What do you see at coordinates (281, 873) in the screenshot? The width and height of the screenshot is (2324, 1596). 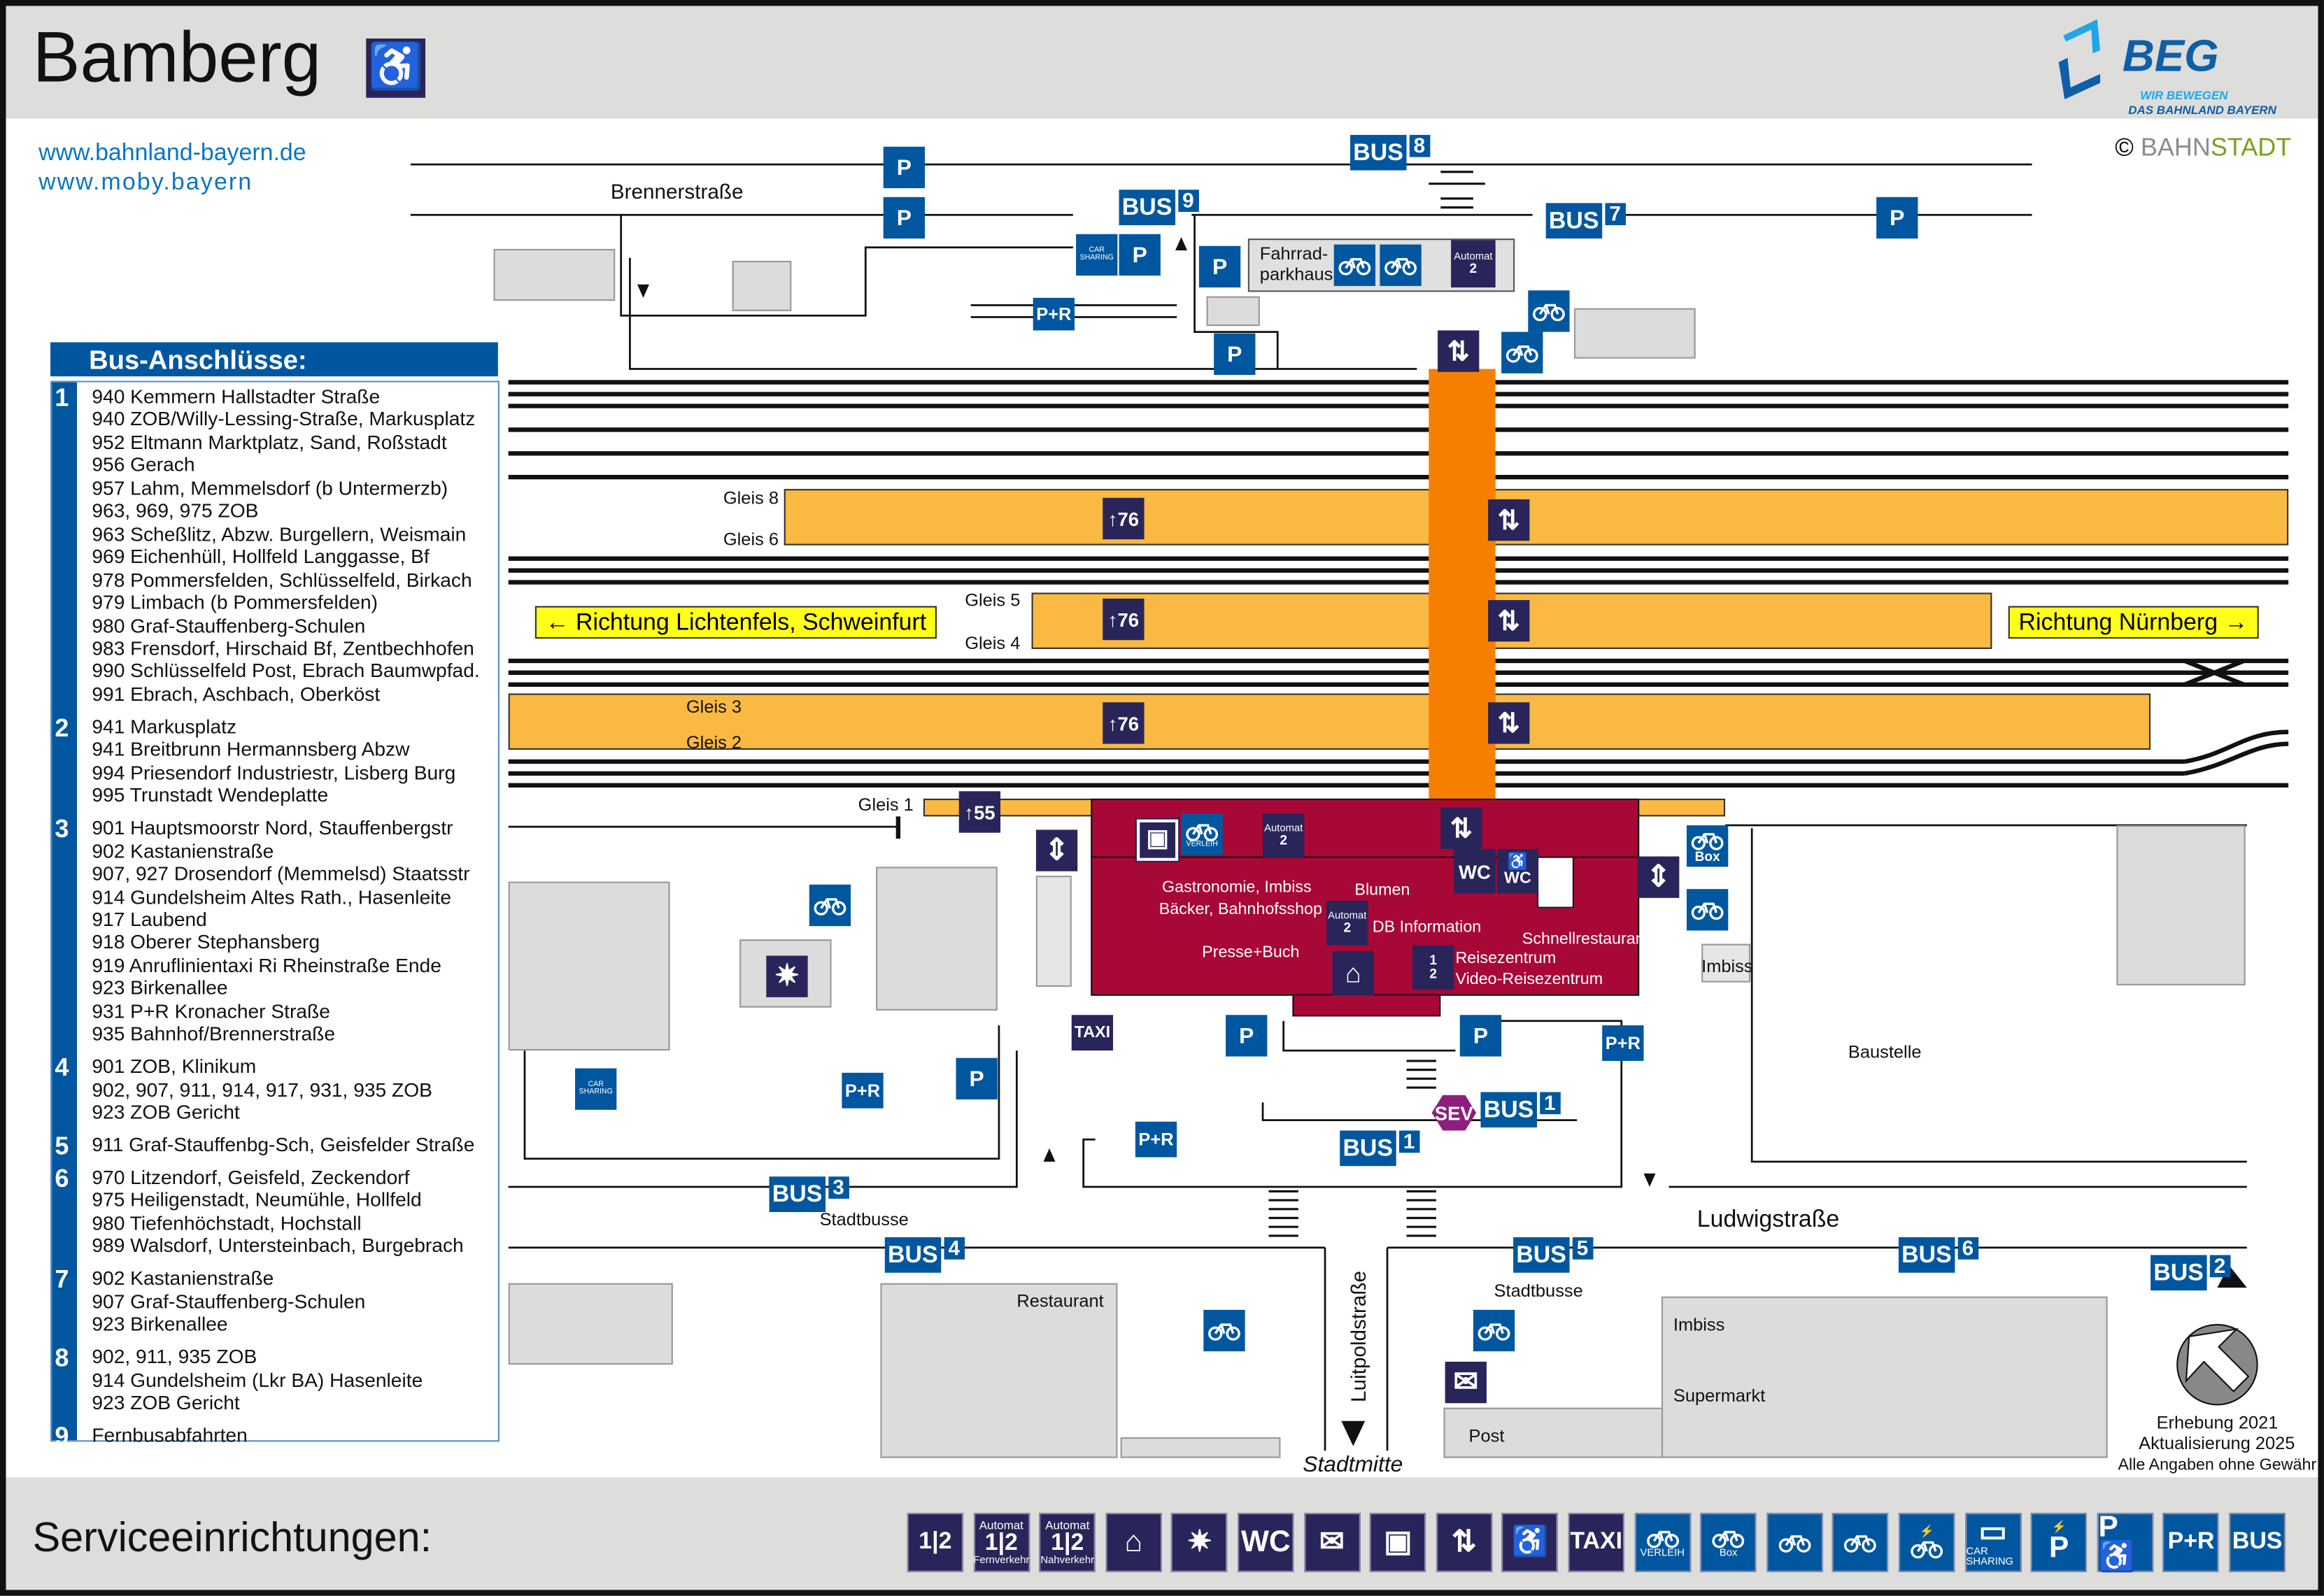 I see `bus-line: 907, 927 Drosendorf (Memmelsd) Staatsstr` at bounding box center [281, 873].